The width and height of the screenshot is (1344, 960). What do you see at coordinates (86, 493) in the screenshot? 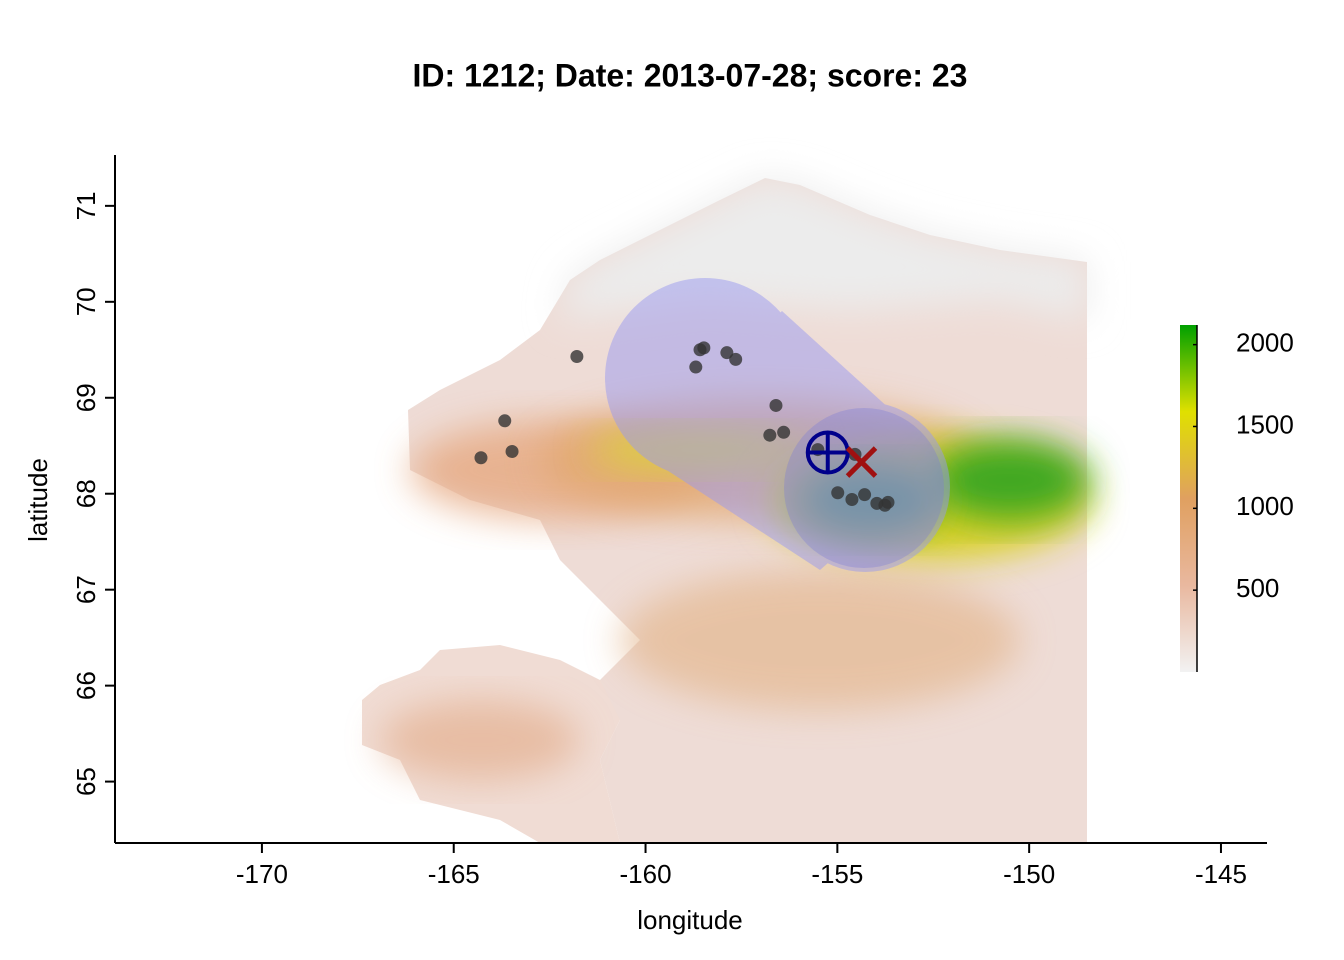
I see `y-tick-label: 68` at bounding box center [86, 493].